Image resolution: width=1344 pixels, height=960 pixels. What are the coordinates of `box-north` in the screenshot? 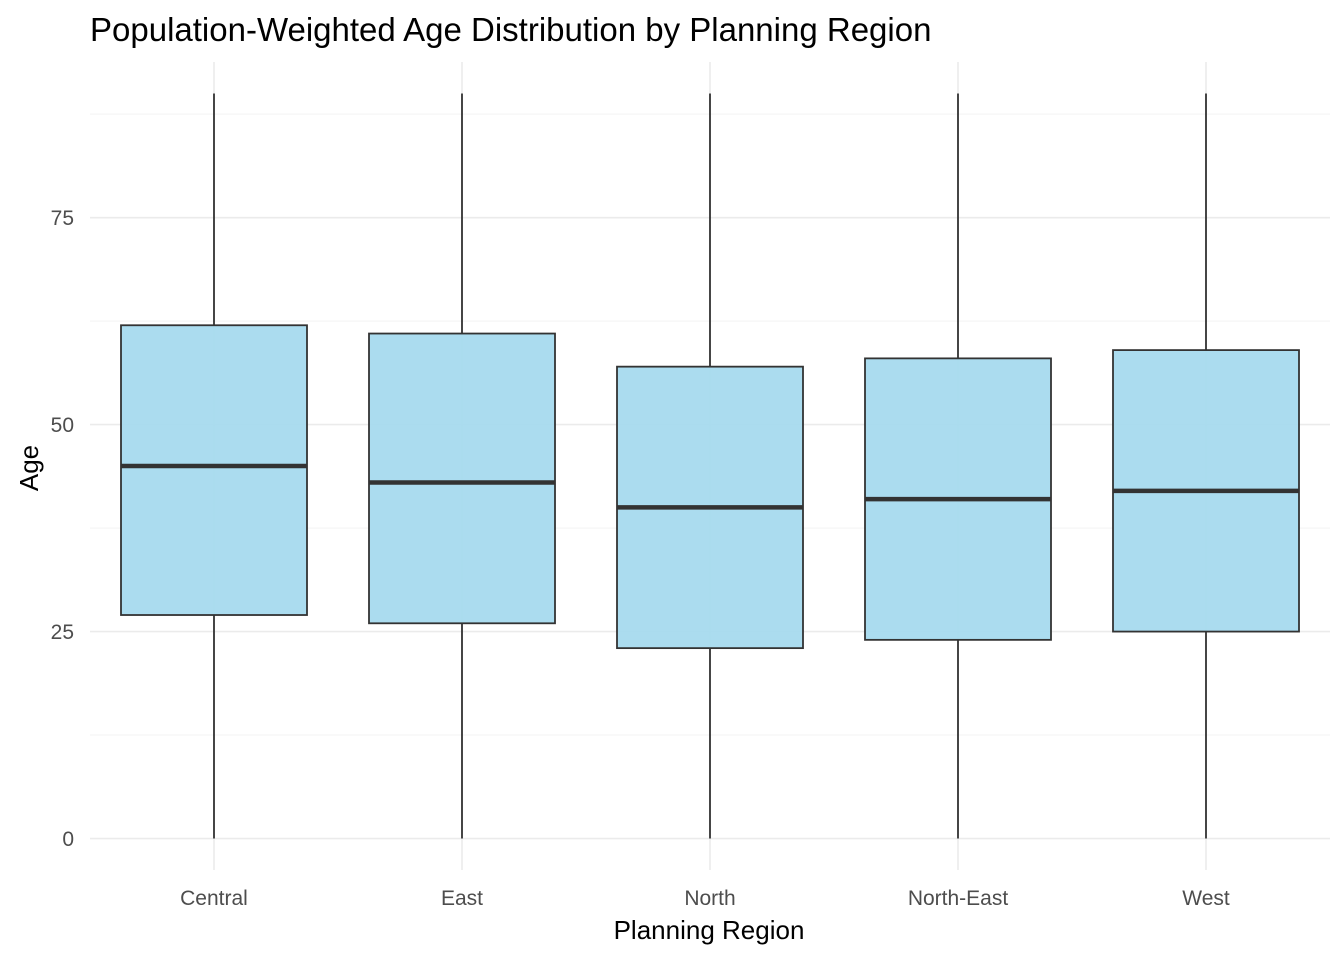 It's located at (710, 466).